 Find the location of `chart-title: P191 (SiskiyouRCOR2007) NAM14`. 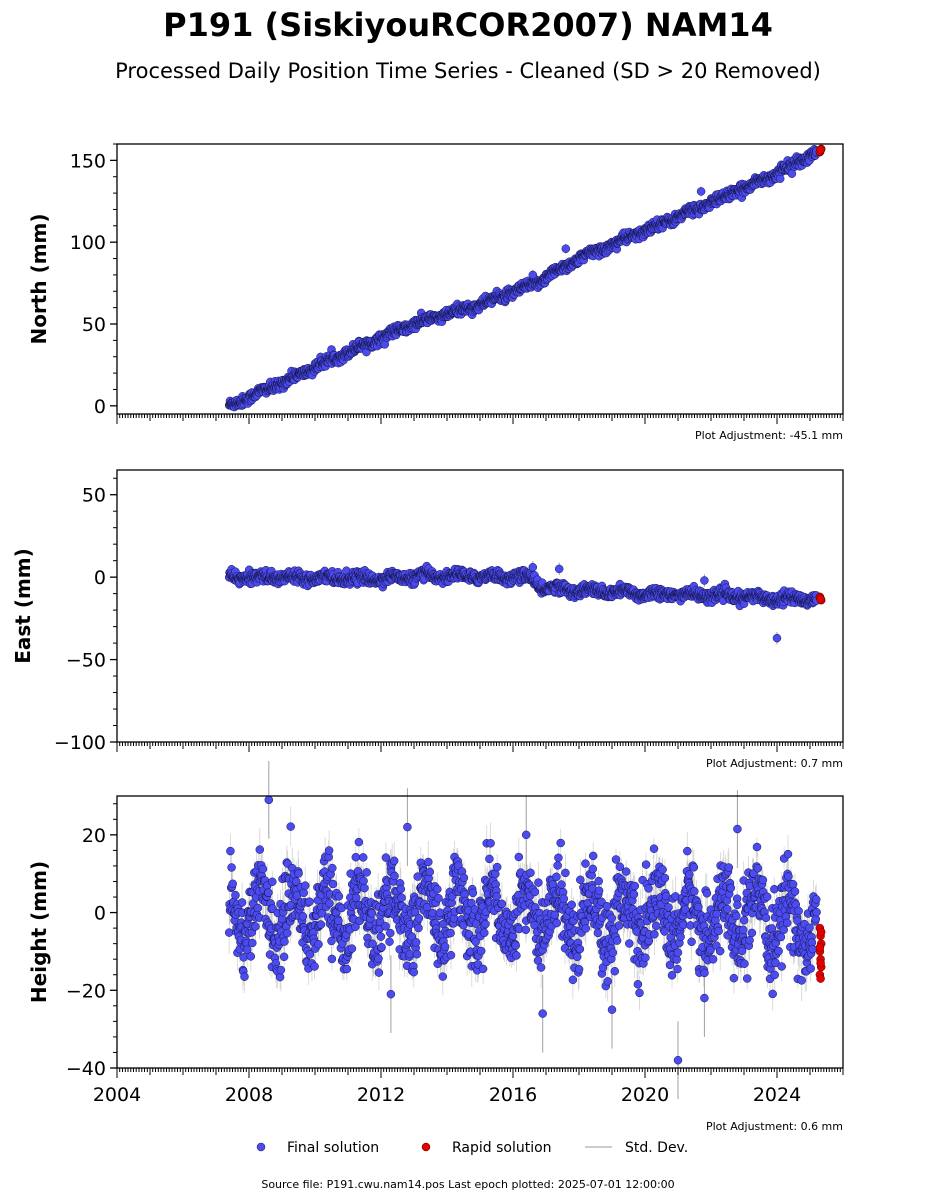

chart-title: P191 (SiskiyouRCOR2007) NAM14 is located at coordinates (468, 25).